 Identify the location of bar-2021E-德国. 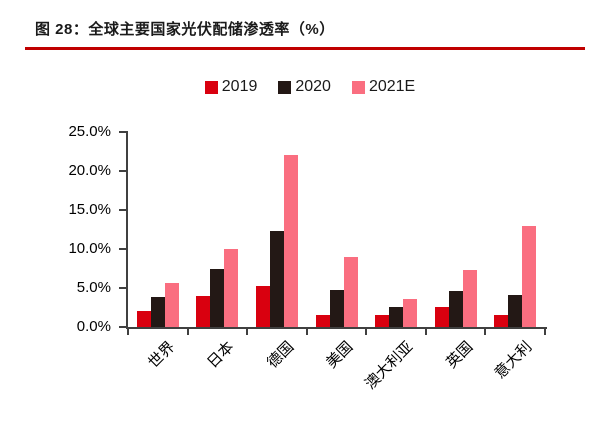
(290, 240).